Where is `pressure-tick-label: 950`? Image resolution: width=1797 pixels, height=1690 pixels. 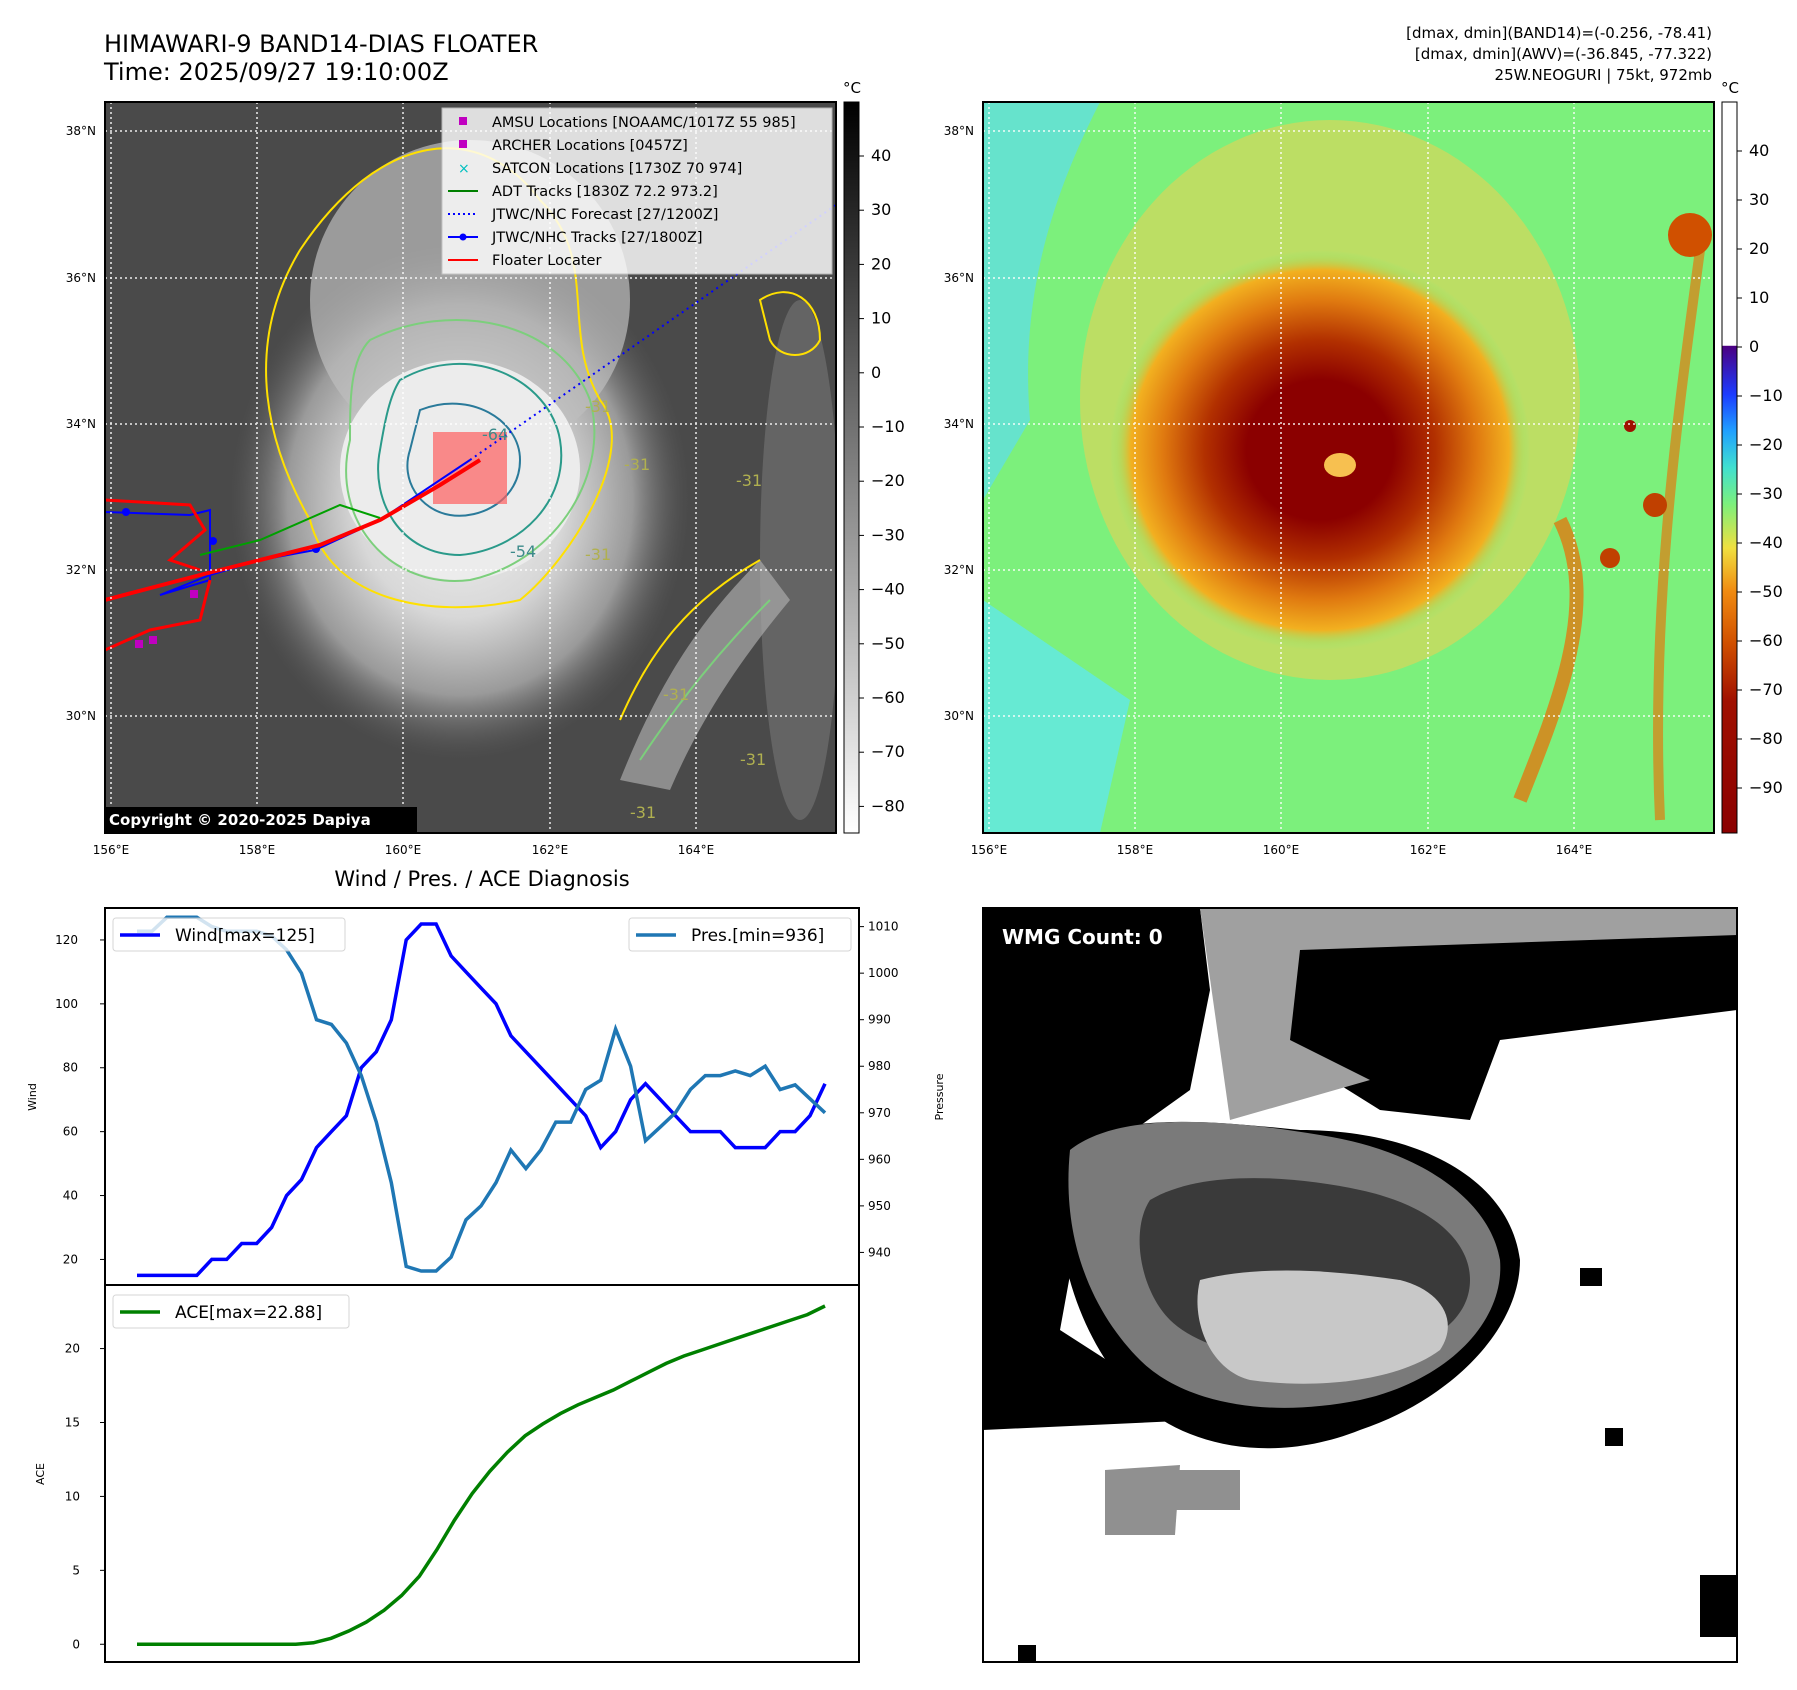
pressure-tick-label: 950 is located at coordinates (879, 1206).